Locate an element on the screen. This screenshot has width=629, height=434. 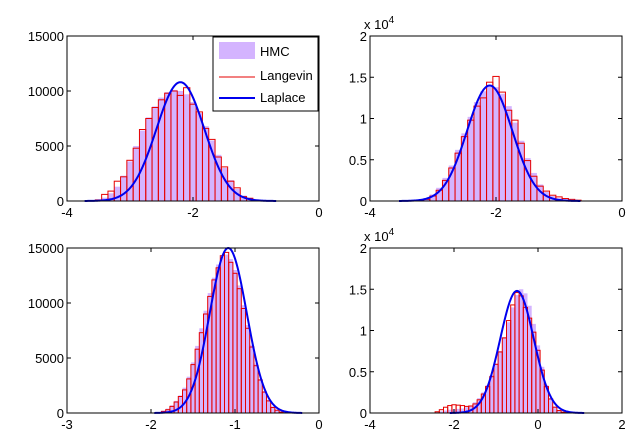
y-tick-label: 10000 is located at coordinates (46, 303).